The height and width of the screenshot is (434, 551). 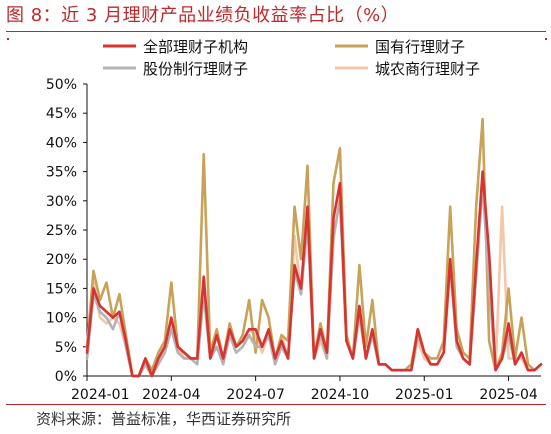 What do you see at coordinates (61, 202) in the screenshot?
I see `y-tick-label: 30%` at bounding box center [61, 202].